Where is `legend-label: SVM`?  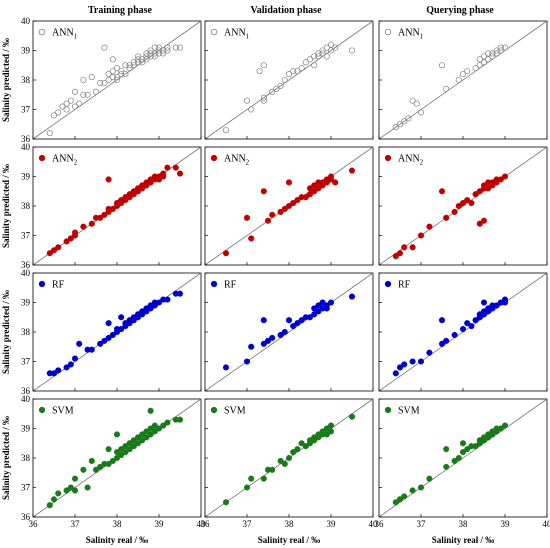 legend-label: SVM is located at coordinates (409, 411).